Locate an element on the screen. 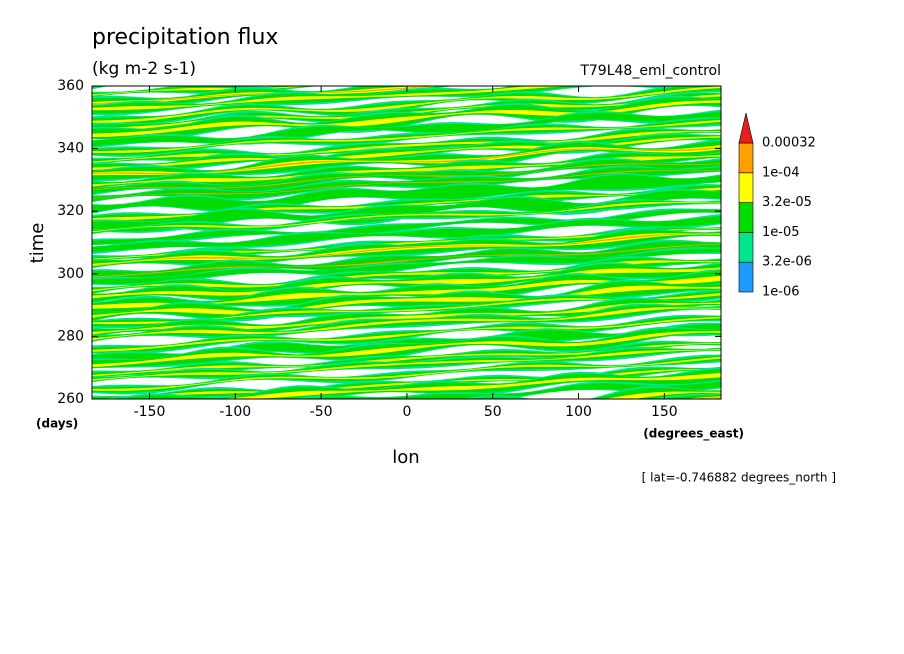 This screenshot has height=654, width=904. colorbar-label: 1e-04 is located at coordinates (781, 172).